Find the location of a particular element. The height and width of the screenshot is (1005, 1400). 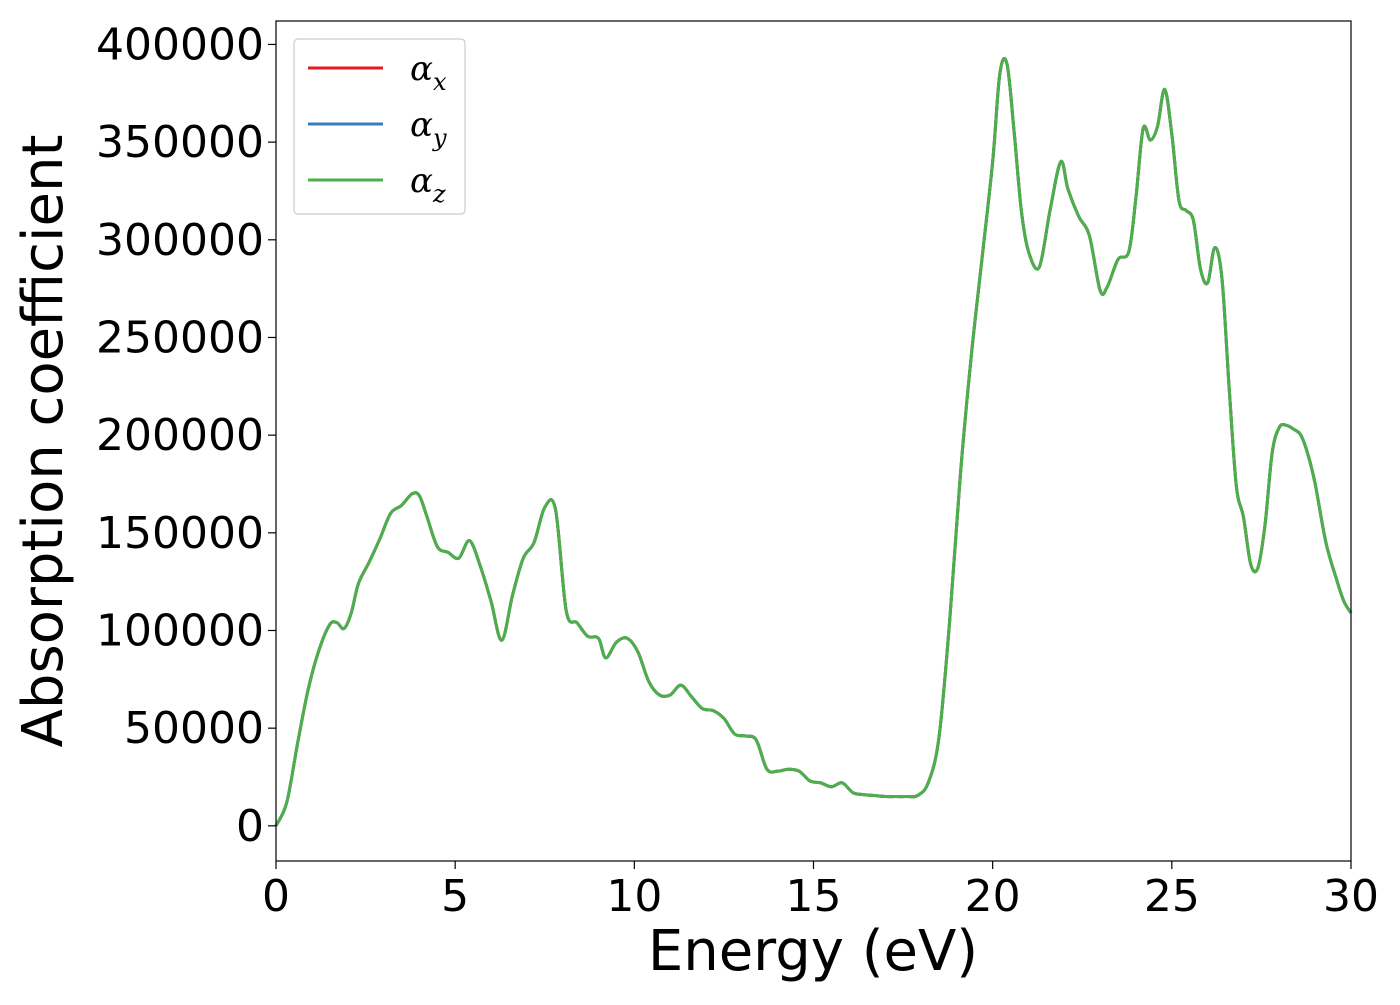

x-tick-label: 30 is located at coordinates (1351, 896).